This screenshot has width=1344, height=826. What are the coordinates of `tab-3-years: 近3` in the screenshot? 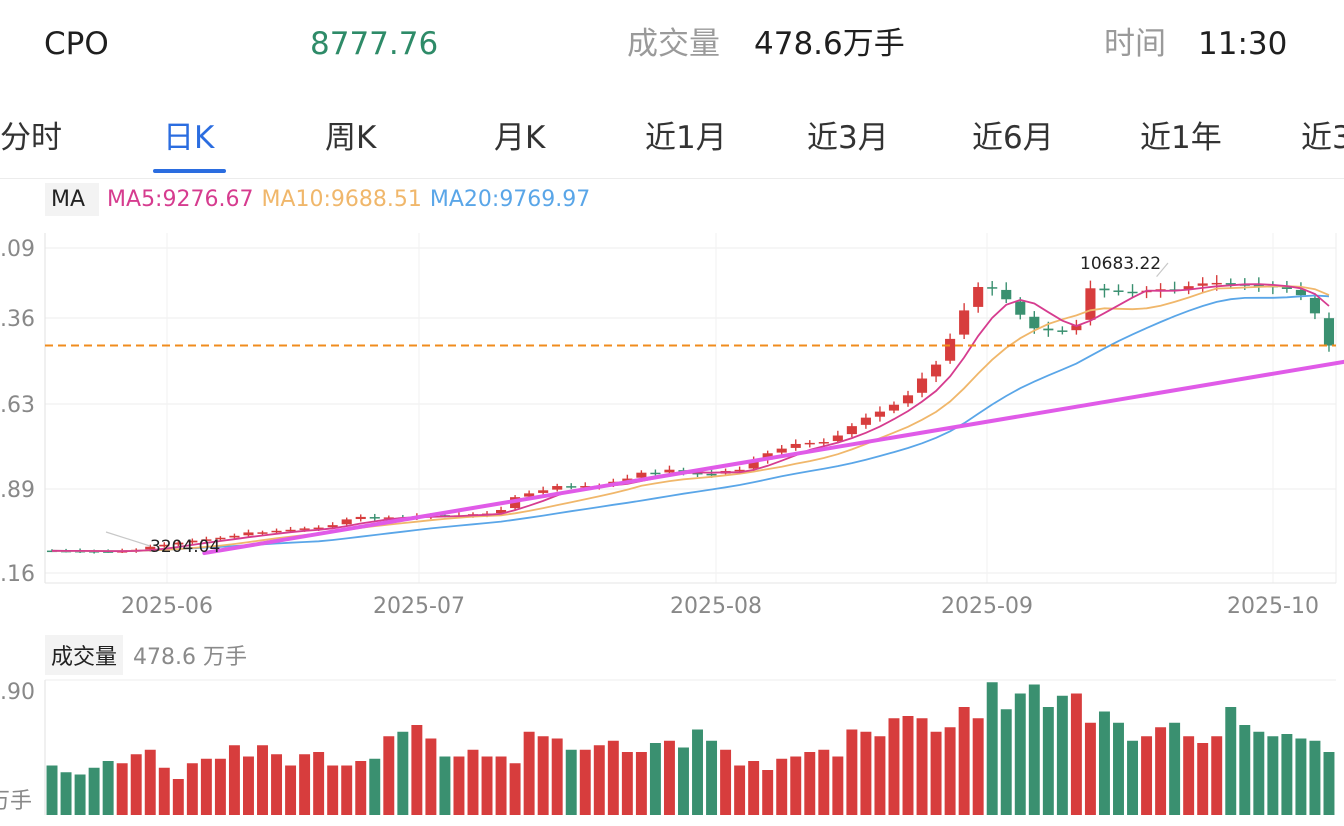 It's located at (1322, 138).